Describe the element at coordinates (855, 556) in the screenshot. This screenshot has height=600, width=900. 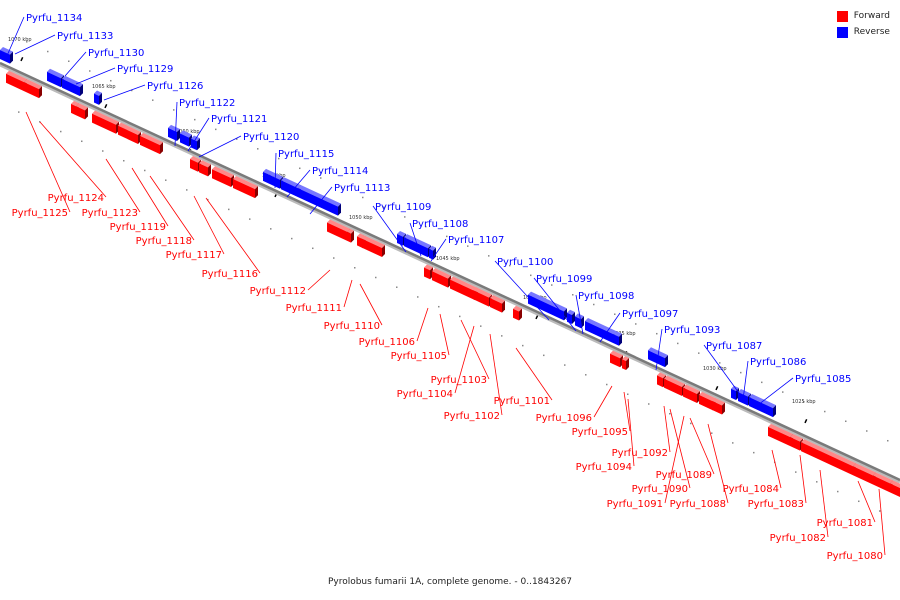
I see `gene-label-text: Pyrfu_1080` at that location.